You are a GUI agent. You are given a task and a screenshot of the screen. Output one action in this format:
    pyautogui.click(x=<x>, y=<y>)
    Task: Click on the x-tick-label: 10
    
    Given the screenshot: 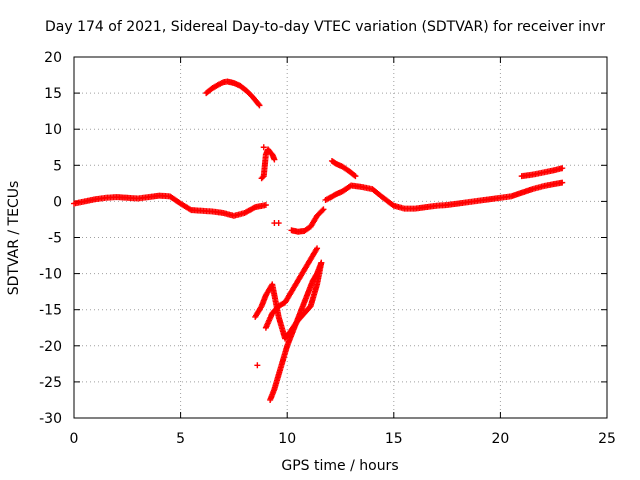 What is the action you would take?
    pyautogui.click(x=287, y=439)
    